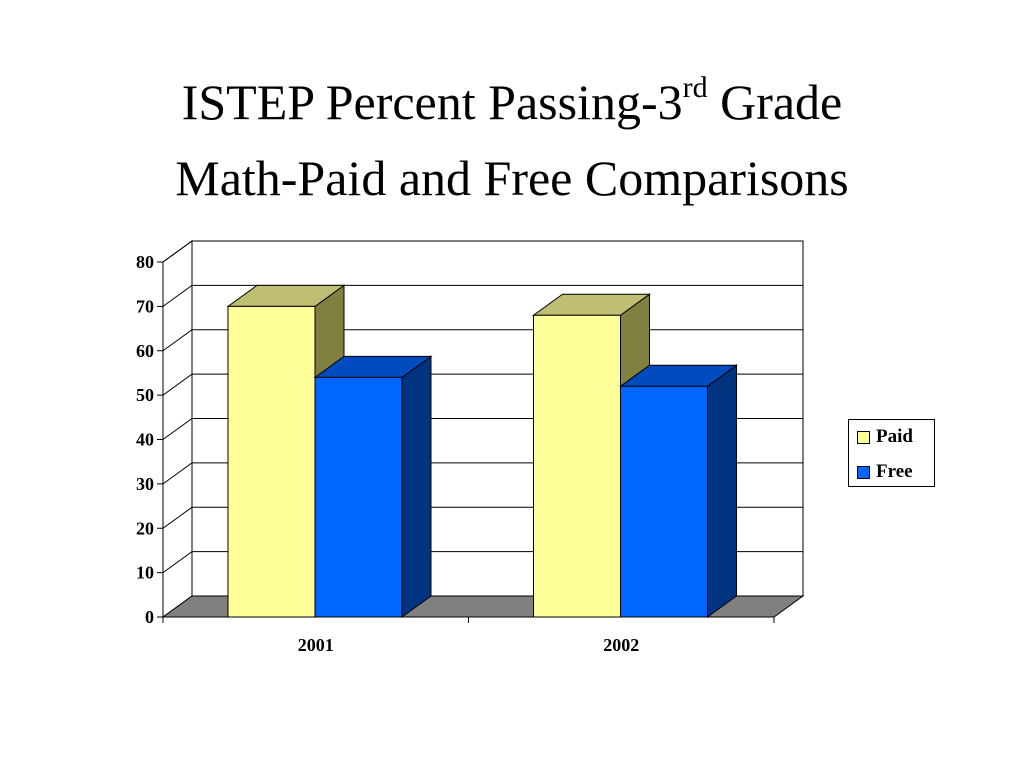 The width and height of the screenshot is (1024, 768). Describe the element at coordinates (891, 453) in the screenshot. I see `chart-legend: Paid Free` at that location.